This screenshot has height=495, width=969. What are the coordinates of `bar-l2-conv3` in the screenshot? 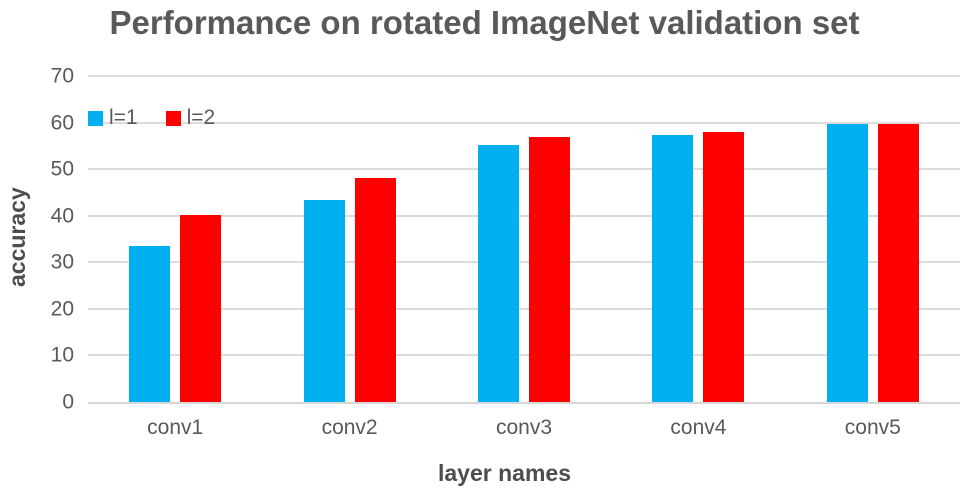 It's located at (550, 269).